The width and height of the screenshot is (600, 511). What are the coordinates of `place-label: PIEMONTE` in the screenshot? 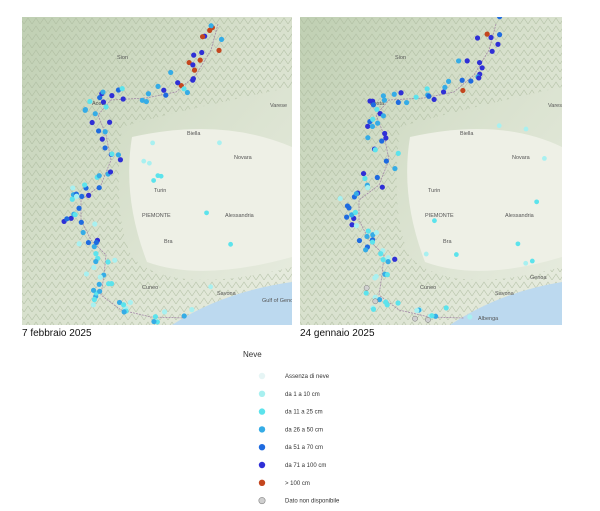 It's located at (156, 216).